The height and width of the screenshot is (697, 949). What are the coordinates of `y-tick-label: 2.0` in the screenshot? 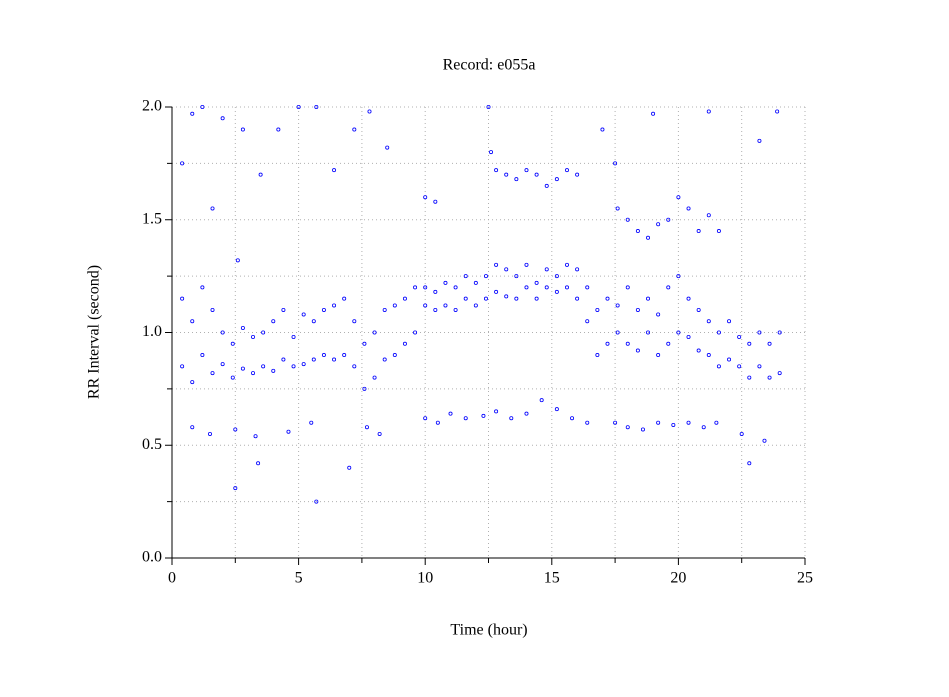 It's located at (152, 106).